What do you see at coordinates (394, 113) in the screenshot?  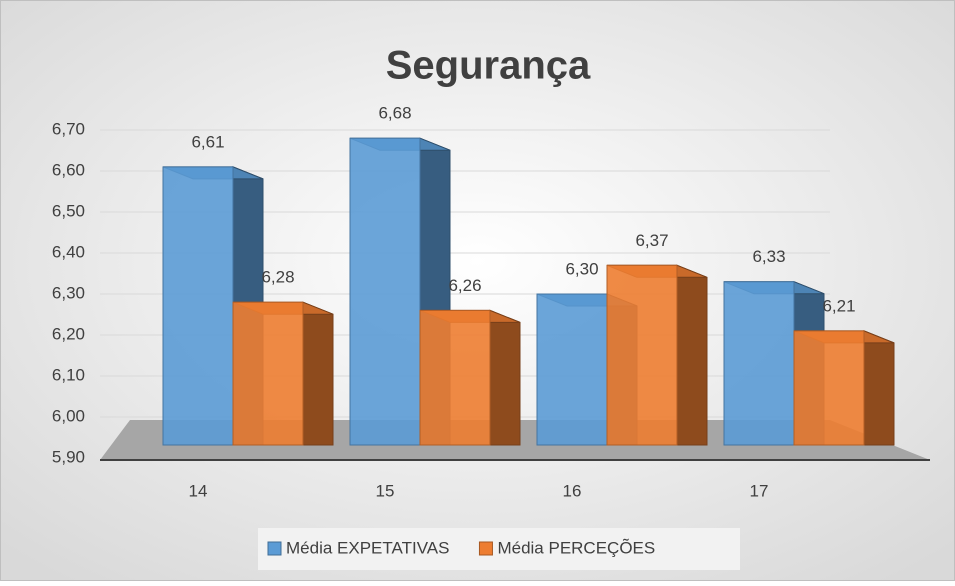 I see `data-label: 6,68` at bounding box center [394, 113].